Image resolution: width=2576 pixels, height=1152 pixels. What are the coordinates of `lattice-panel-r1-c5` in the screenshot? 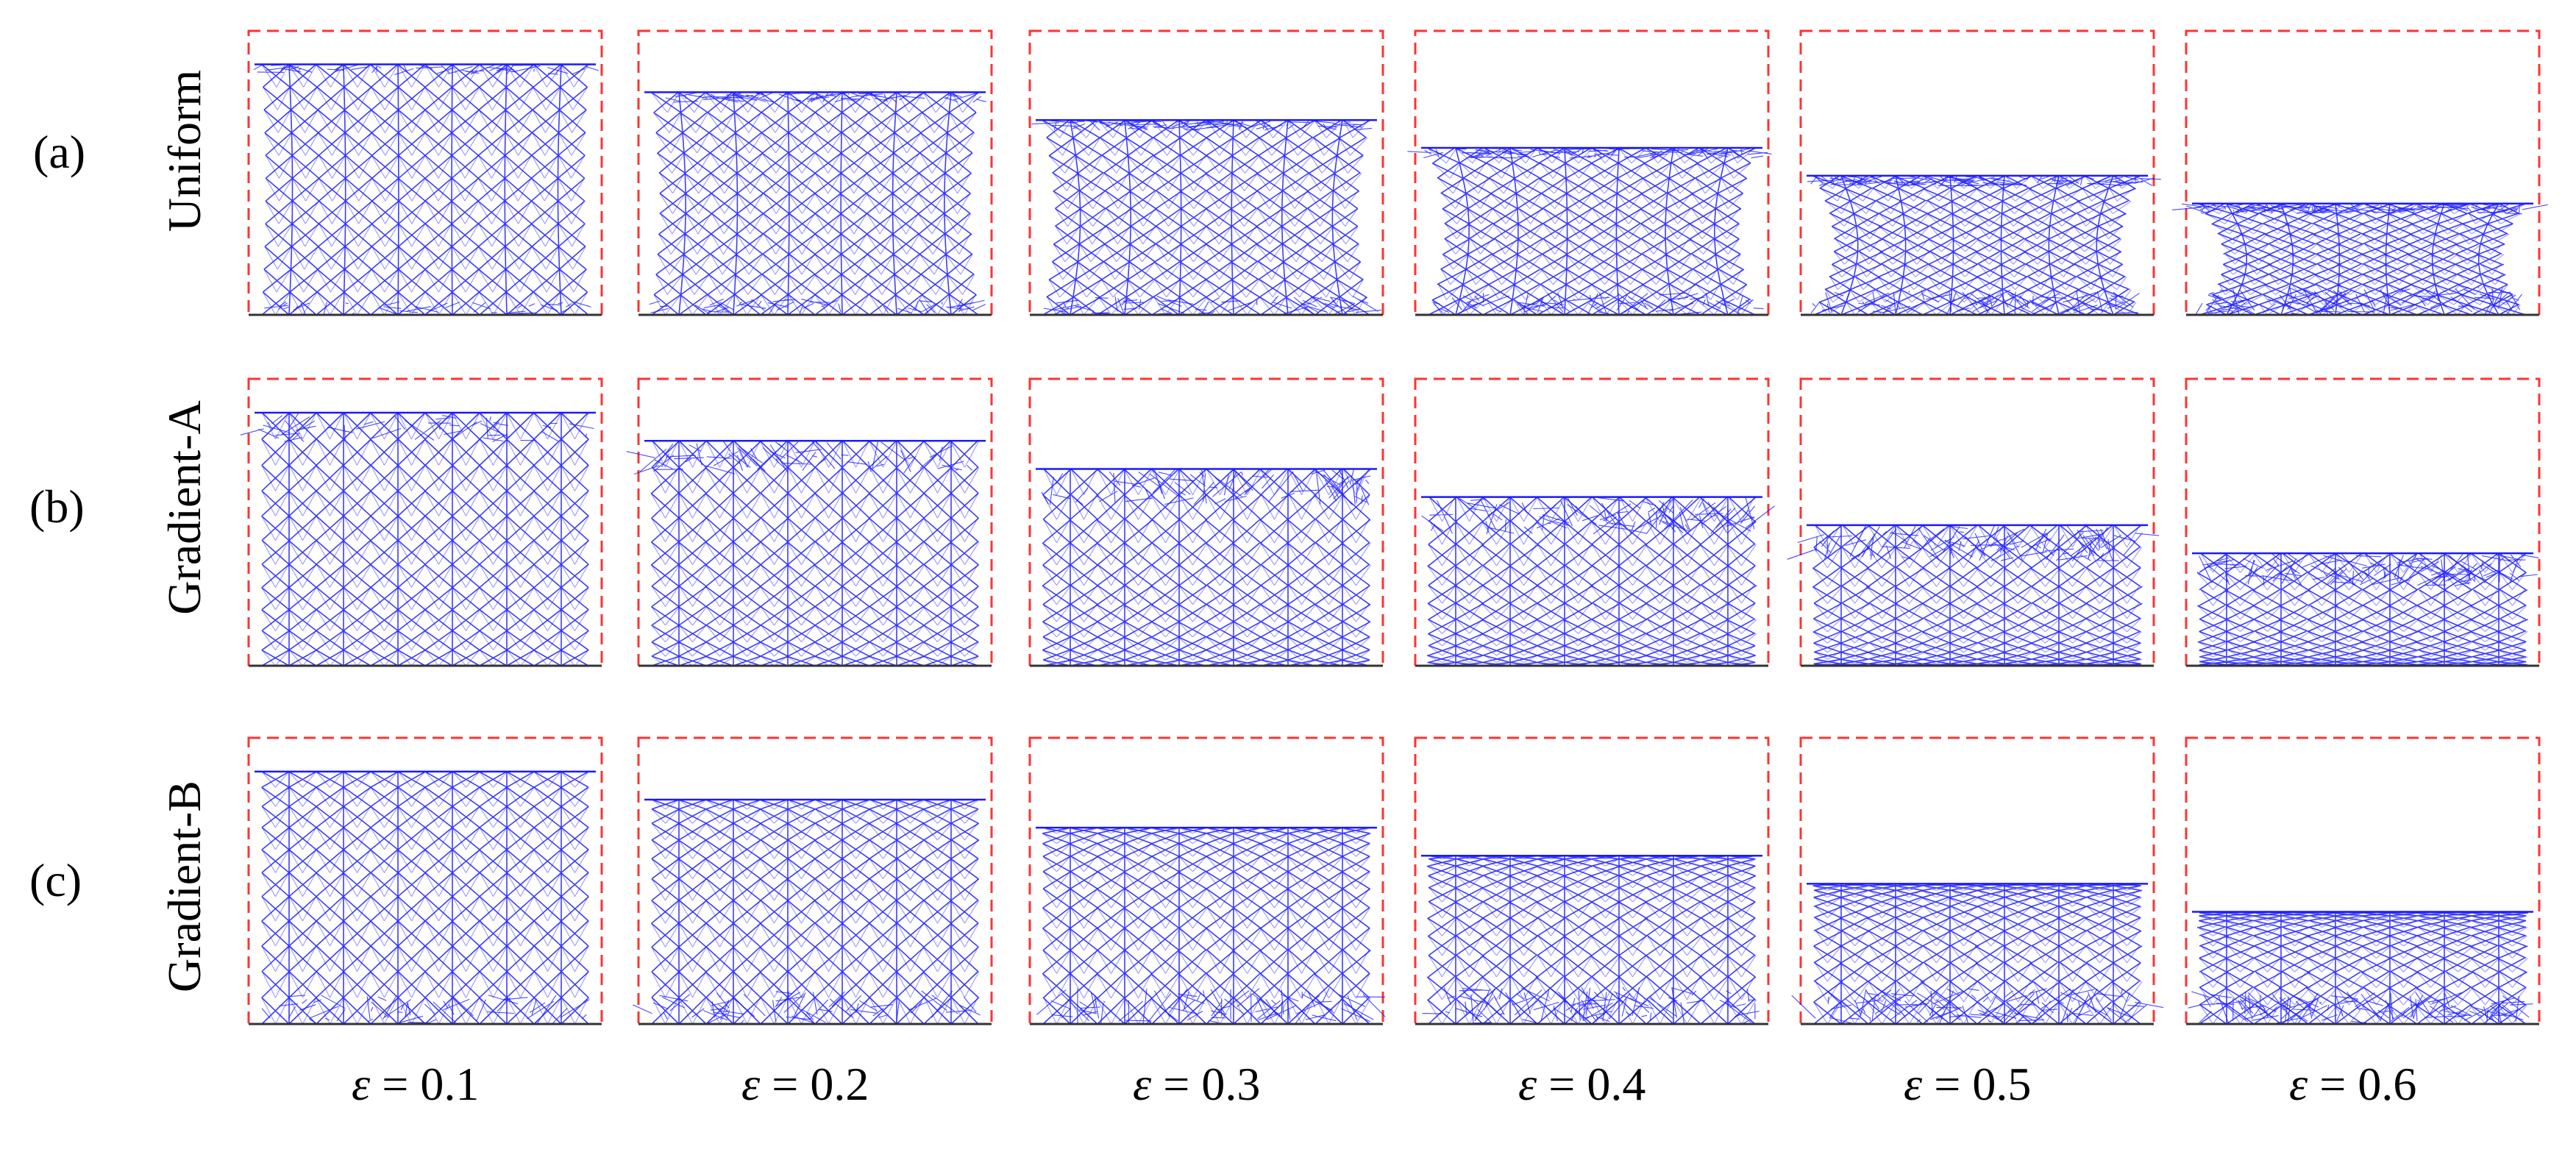 It's located at (1980, 172).